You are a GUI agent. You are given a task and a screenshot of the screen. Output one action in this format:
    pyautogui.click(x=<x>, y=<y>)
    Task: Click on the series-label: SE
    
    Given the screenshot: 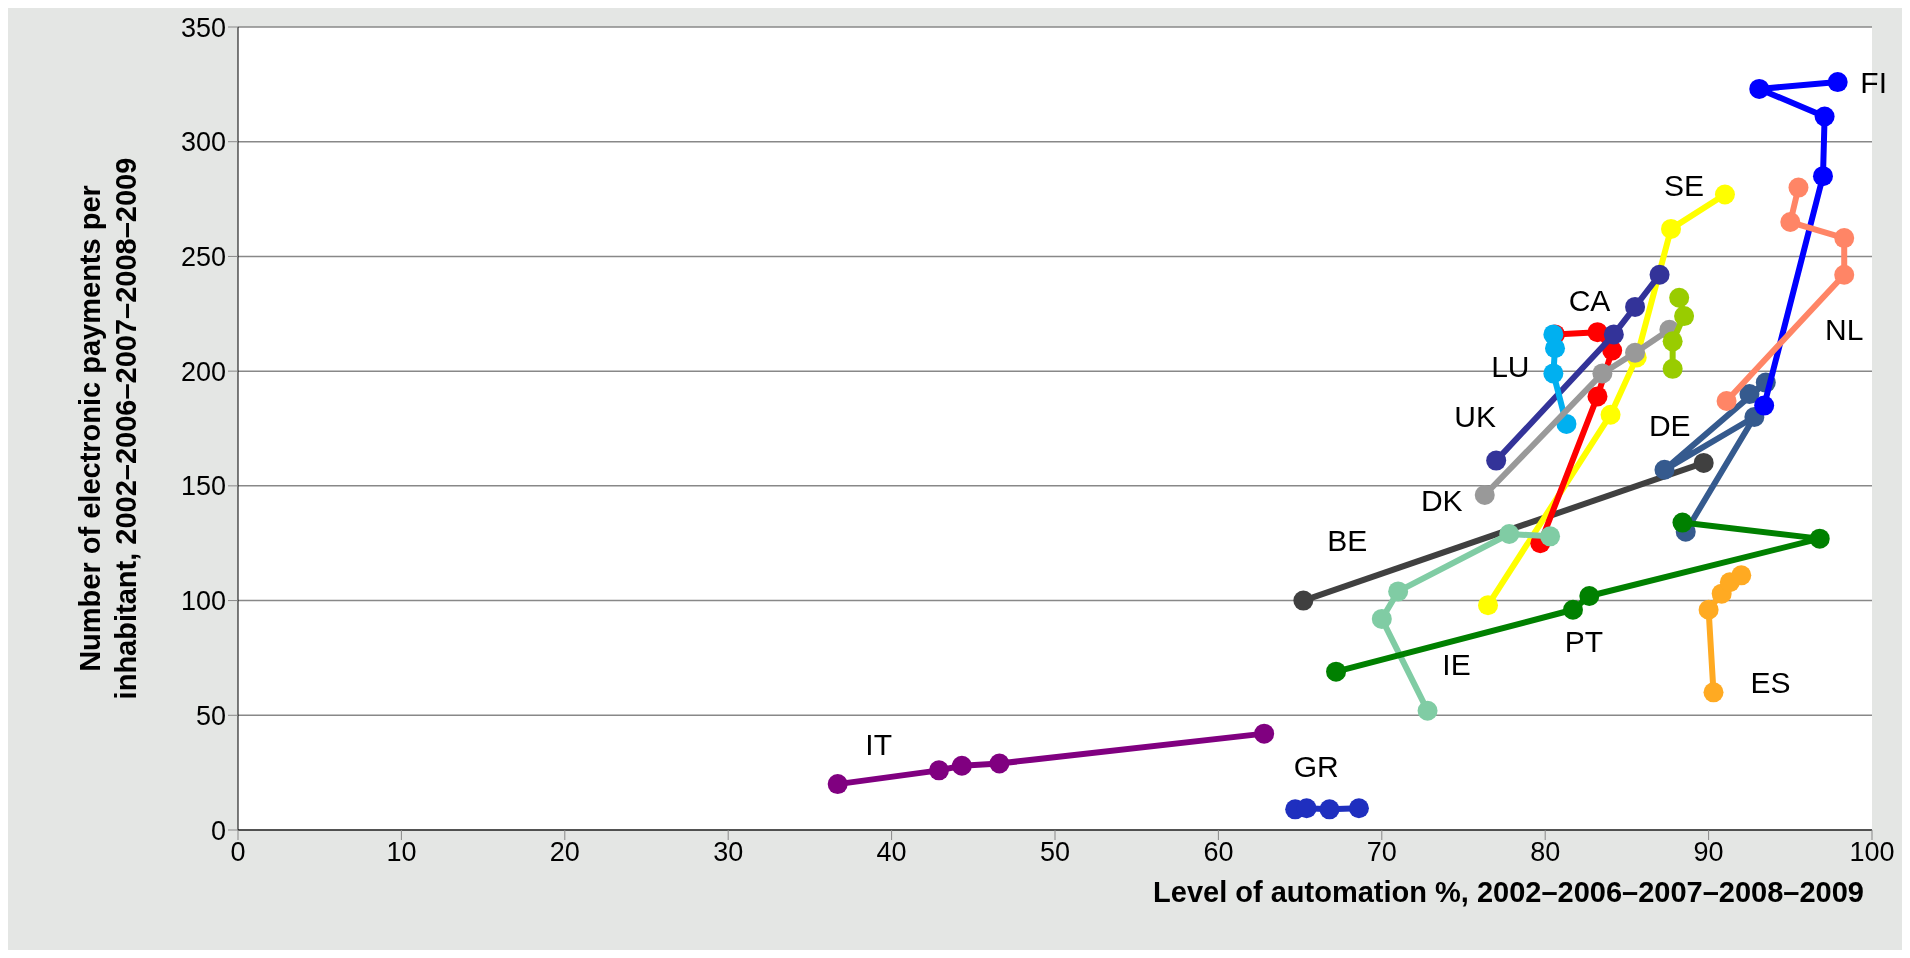 What is the action you would take?
    pyautogui.click(x=1683, y=185)
    